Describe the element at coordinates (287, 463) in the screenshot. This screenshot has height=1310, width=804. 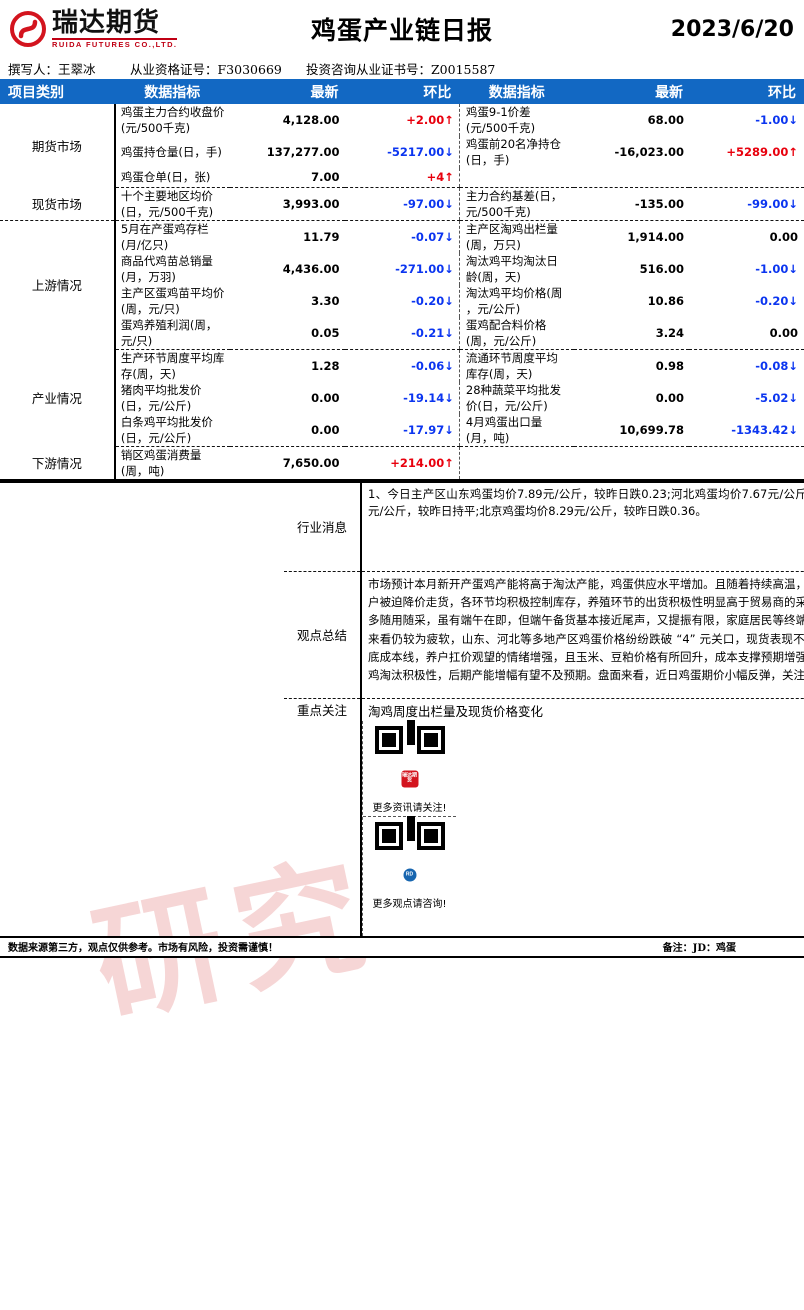
I see `row-value-left: 7,650.00` at that location.